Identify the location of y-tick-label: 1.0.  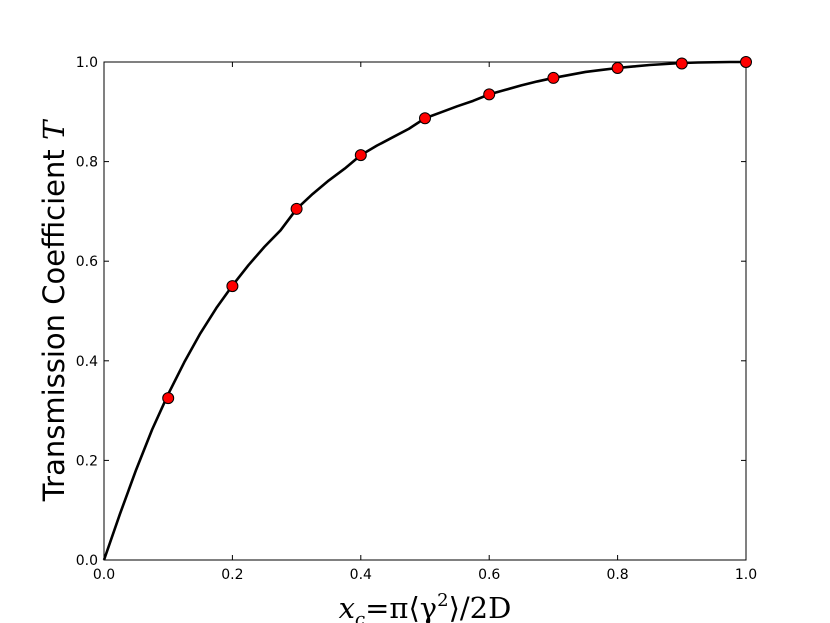
(87, 63).